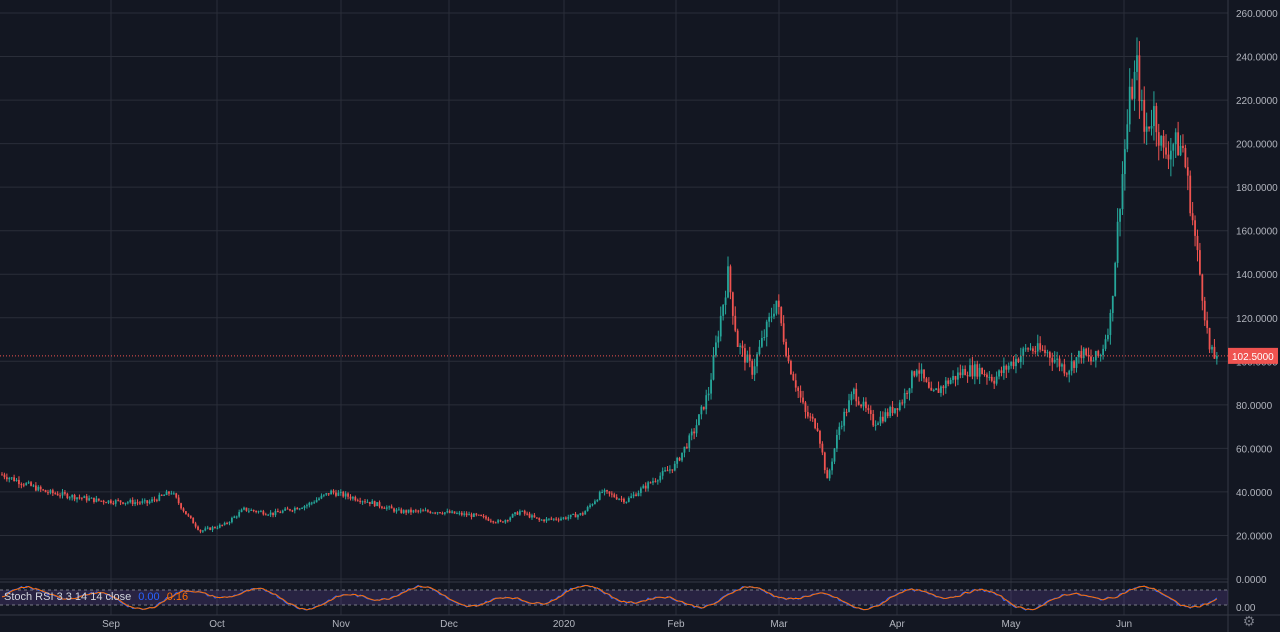 This screenshot has width=1280, height=632. I want to click on last-price-tag, so click(1253, 355).